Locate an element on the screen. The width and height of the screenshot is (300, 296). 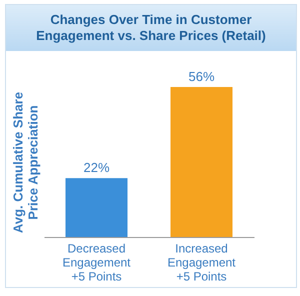
x-tick-label: Decreased Engagement +5 Points is located at coordinates (97, 263).